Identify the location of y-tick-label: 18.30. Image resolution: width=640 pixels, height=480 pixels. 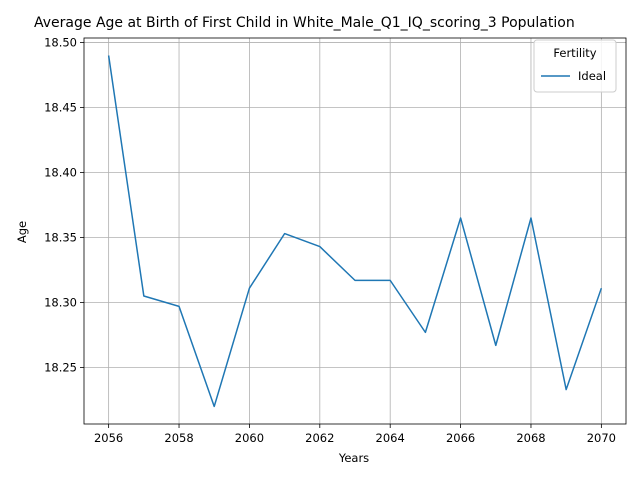
(60, 302).